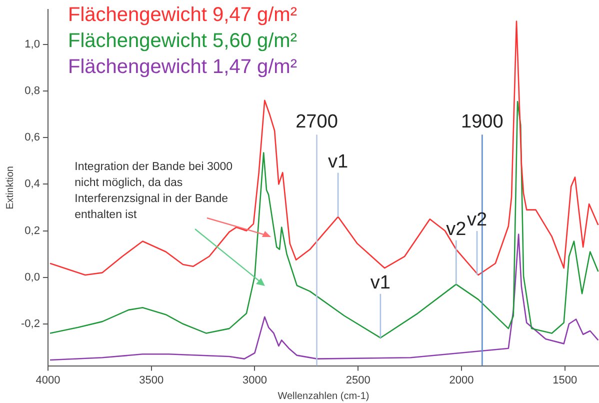  What do you see at coordinates (153, 191) in the screenshot?
I see `annotation: Integration der Bande bei 3000 nicht möglich, da das Interferenzsignal in der Bande enthalten ist` at bounding box center [153, 191].